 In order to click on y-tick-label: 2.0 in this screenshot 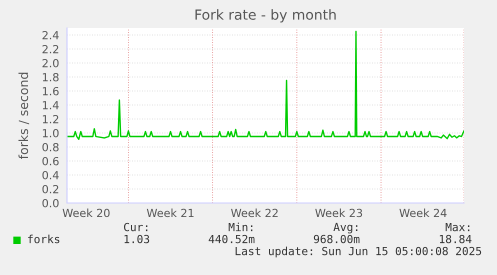, I will do `click(50, 63)`.